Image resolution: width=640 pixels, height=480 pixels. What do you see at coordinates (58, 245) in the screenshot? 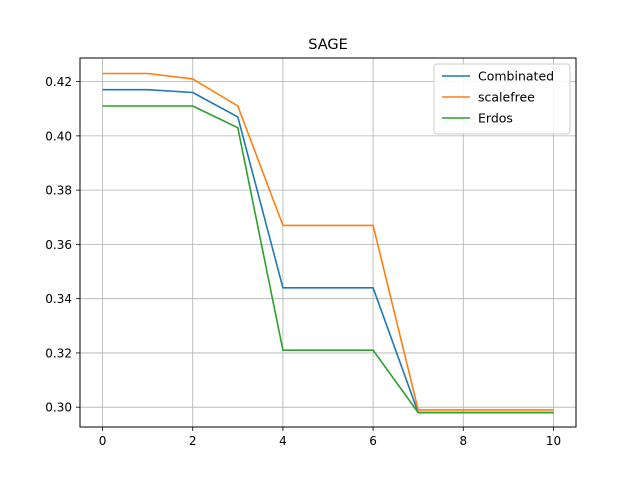
I see `y-tick-label: 0.36` at bounding box center [58, 245].